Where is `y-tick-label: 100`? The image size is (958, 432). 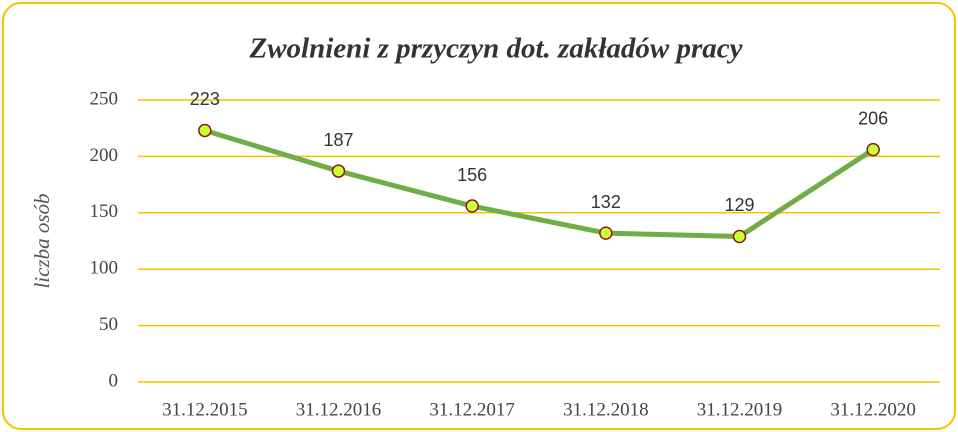 y-tick-label: 100 is located at coordinates (104, 268).